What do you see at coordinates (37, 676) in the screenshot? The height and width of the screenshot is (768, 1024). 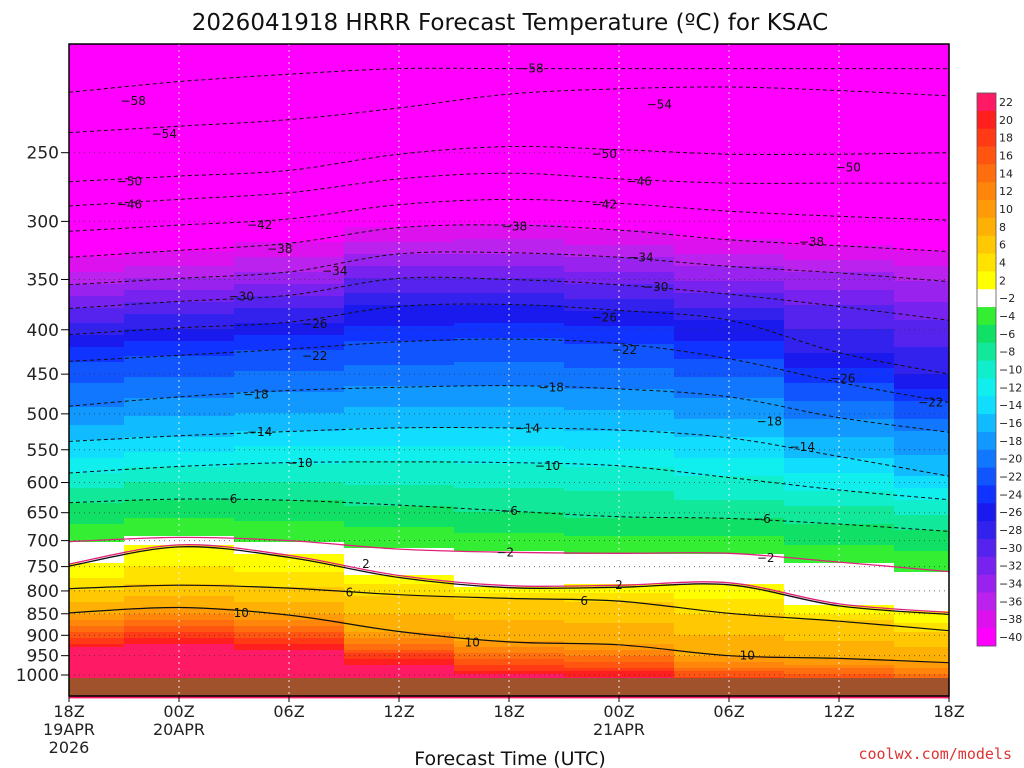 I see `y-tick-label: 1000` at bounding box center [37, 676].